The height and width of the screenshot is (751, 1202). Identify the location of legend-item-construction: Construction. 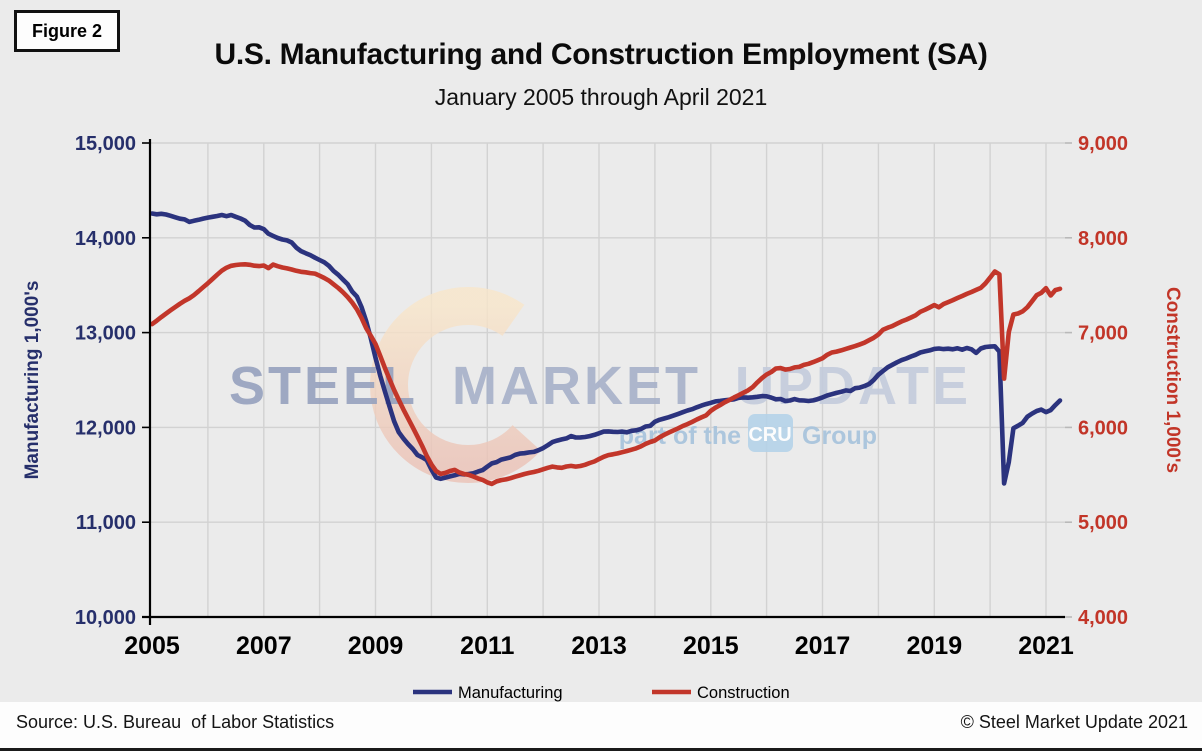
(721, 693).